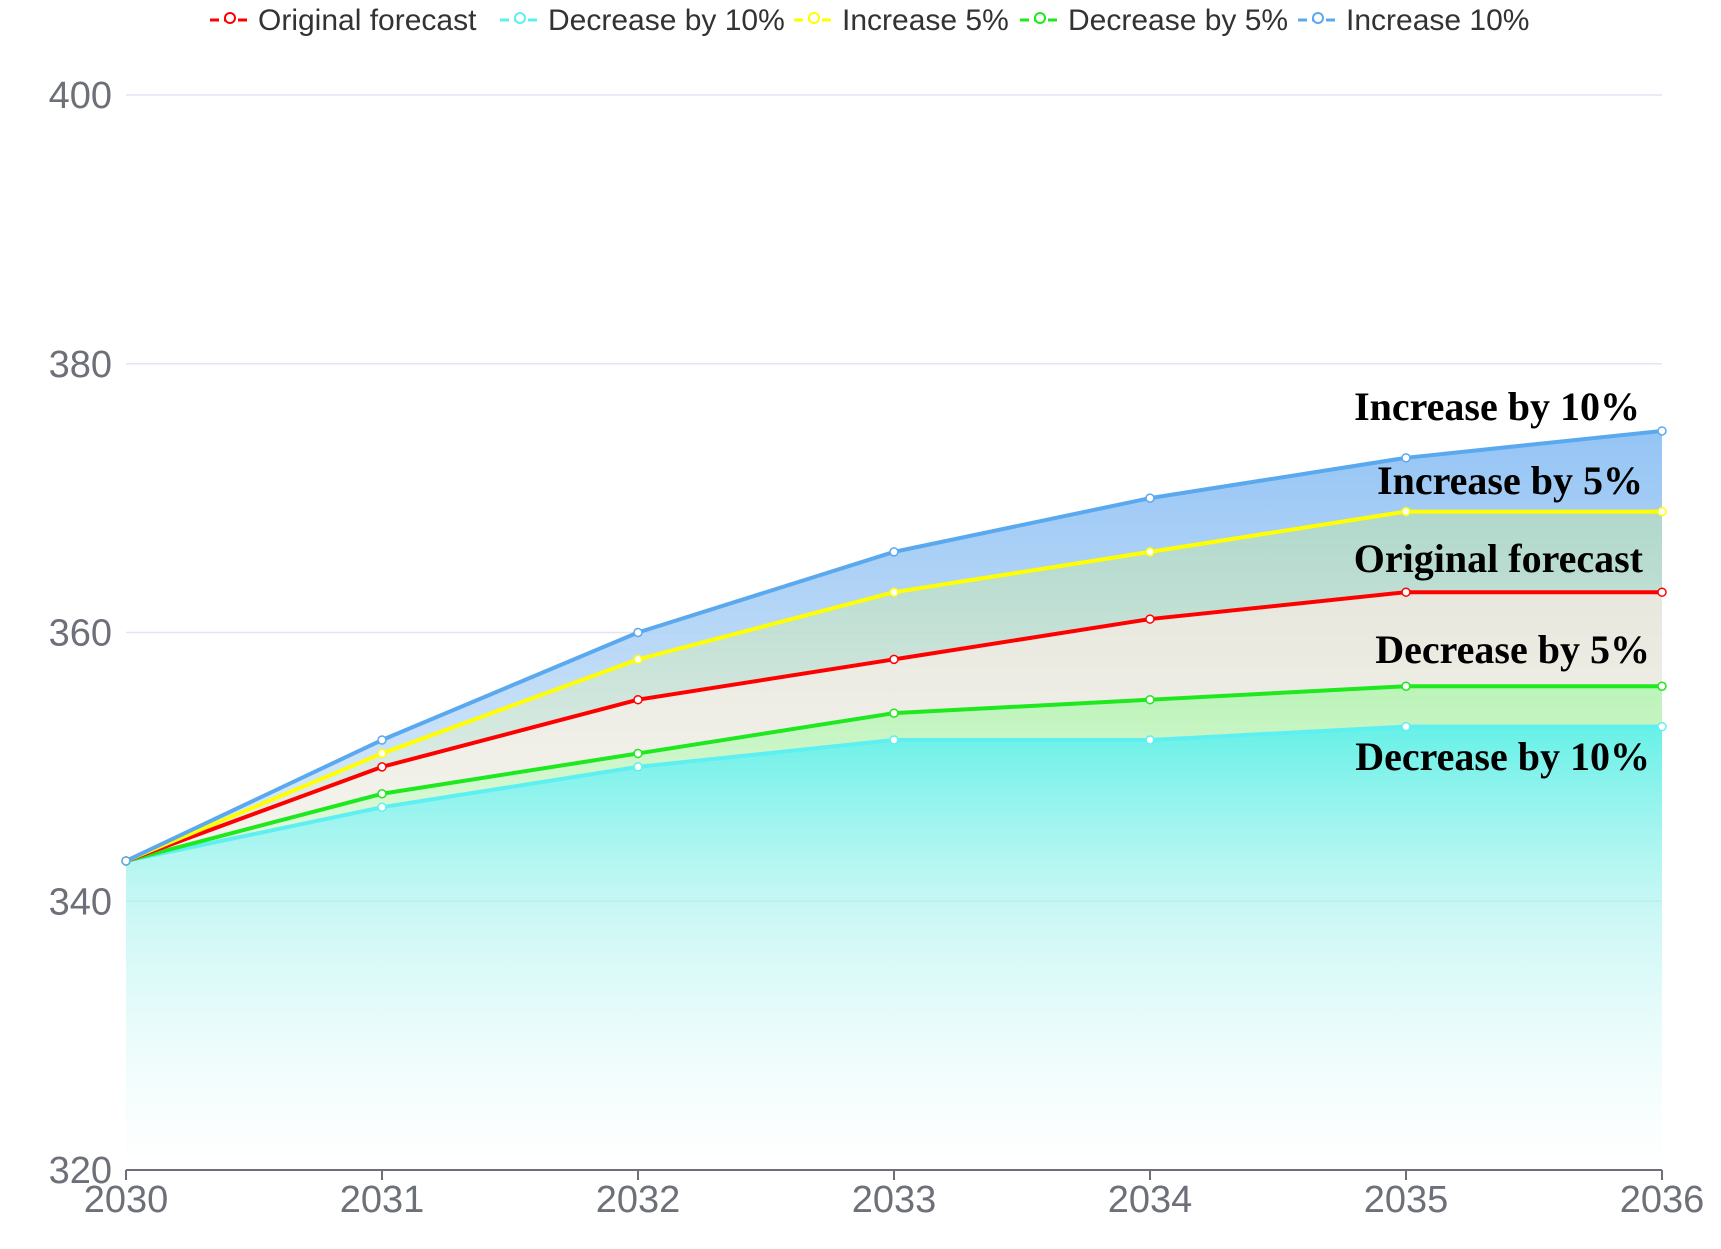  Describe the element at coordinates (126, 1200) in the screenshot. I see `x-tick-label: 2030` at that location.